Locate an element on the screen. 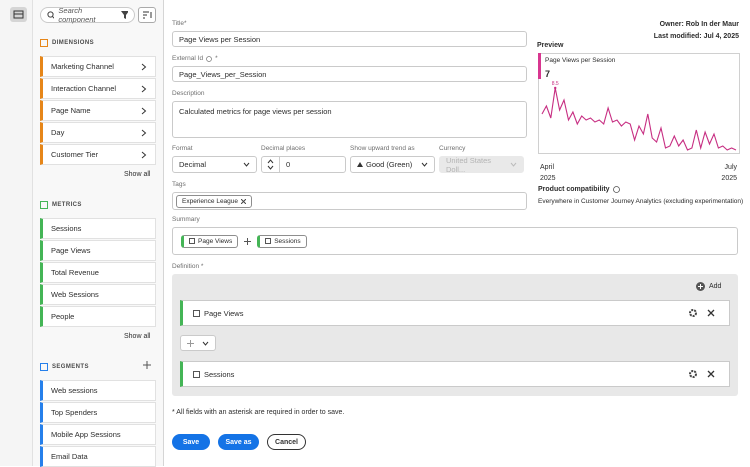 This screenshot has height=467, width=750. decimal-input: 0 is located at coordinates (303, 164).